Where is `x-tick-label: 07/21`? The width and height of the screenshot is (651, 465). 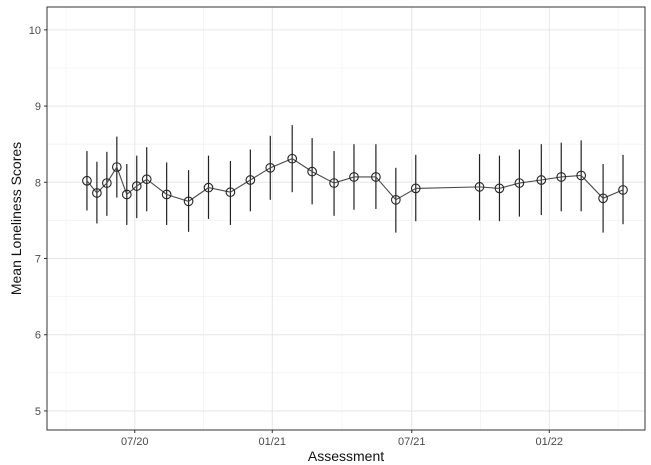 x-tick-label: 07/21 is located at coordinates (412, 442).